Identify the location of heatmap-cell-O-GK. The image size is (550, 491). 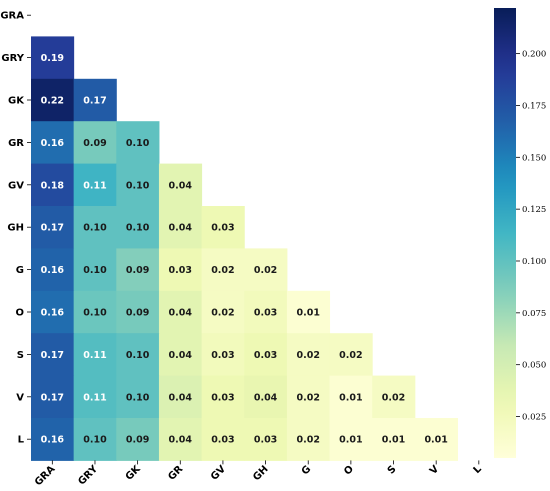
(138, 312).